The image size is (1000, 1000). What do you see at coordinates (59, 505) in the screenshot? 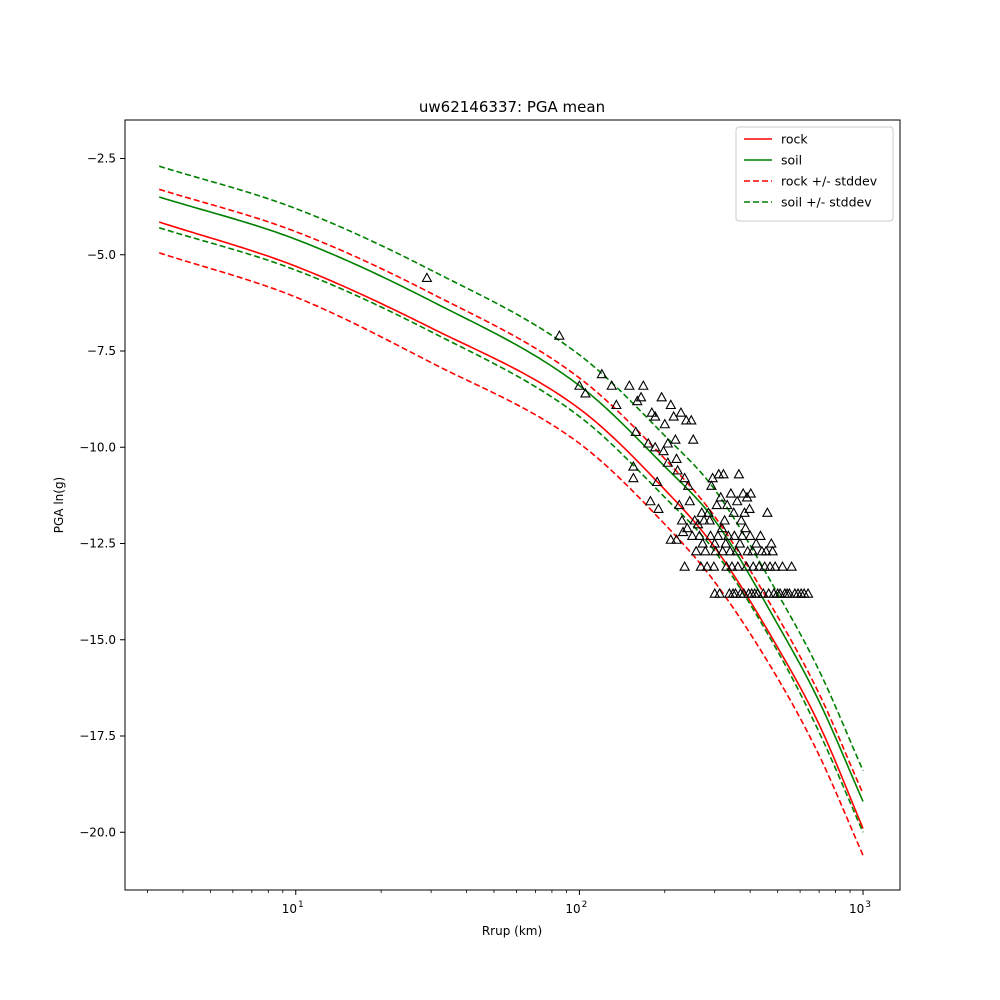
I see `y-axis-label: PGA ln(g)` at bounding box center [59, 505].